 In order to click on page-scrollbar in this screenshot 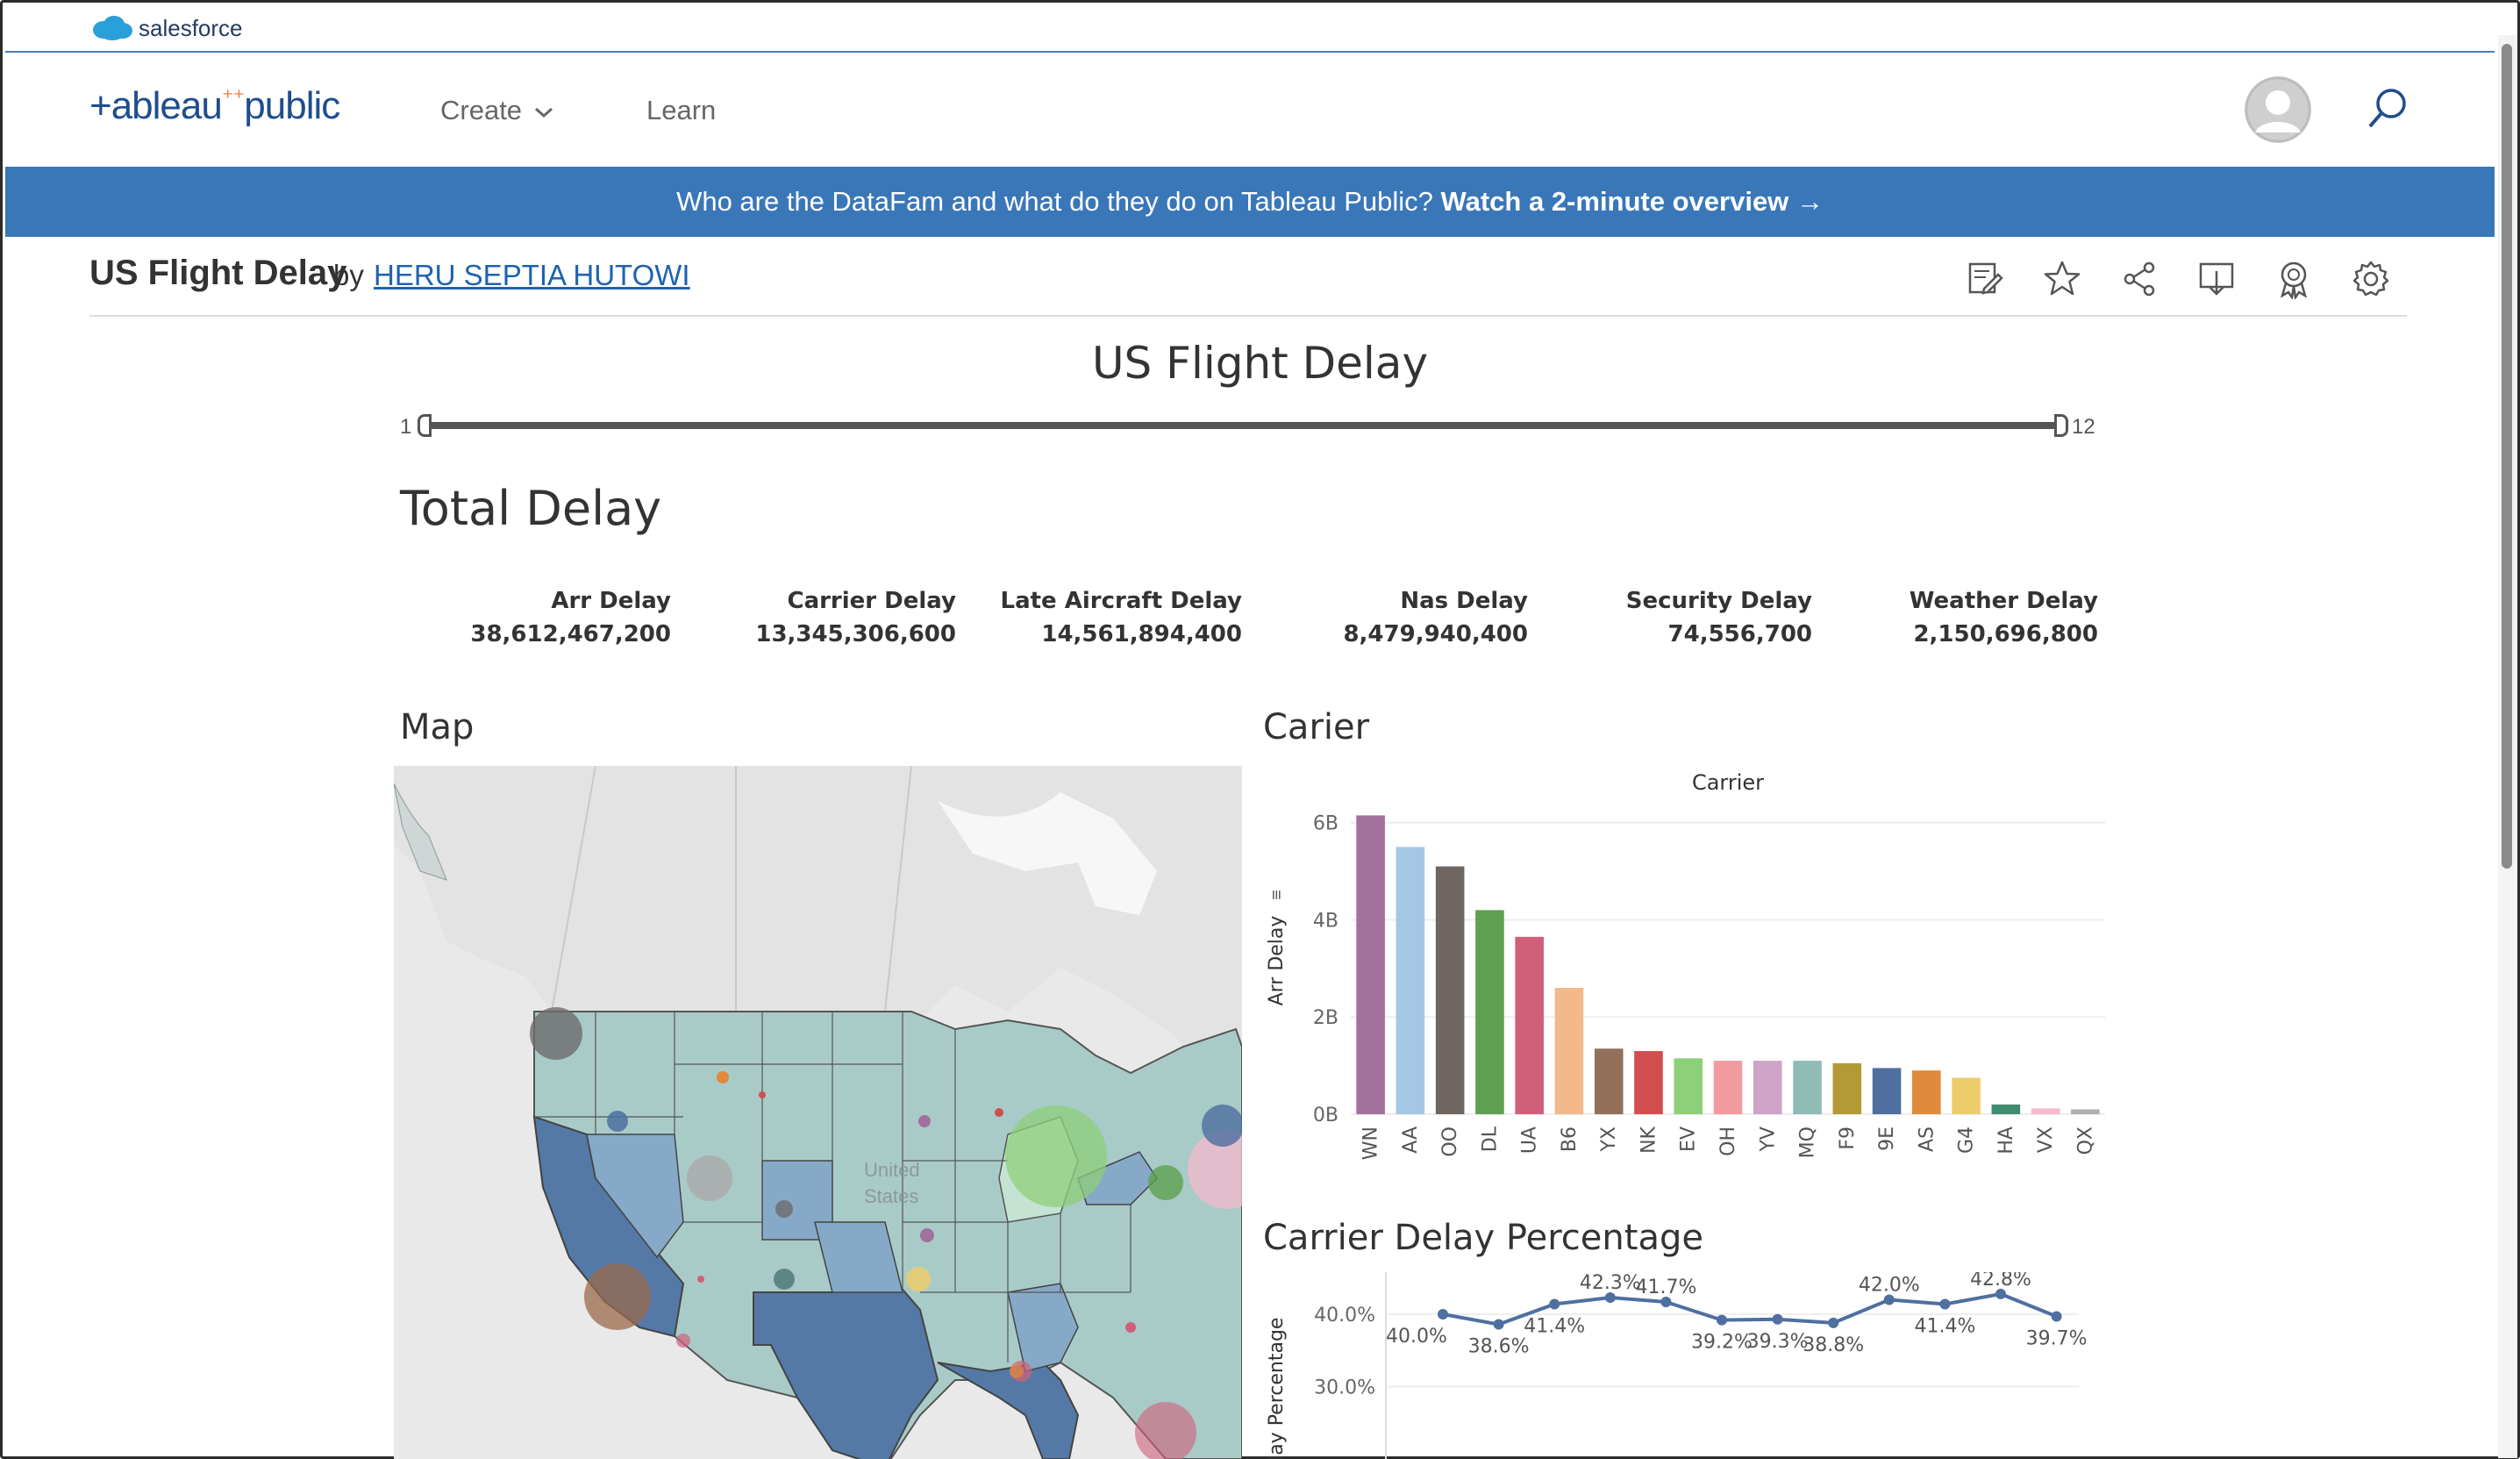, I will do `click(2507, 746)`.